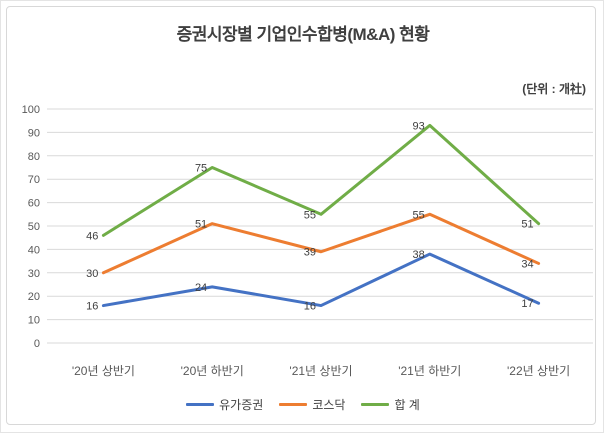 The image size is (604, 433). Describe the element at coordinates (321, 243) in the screenshot. I see `series-line-코스닥` at that location.